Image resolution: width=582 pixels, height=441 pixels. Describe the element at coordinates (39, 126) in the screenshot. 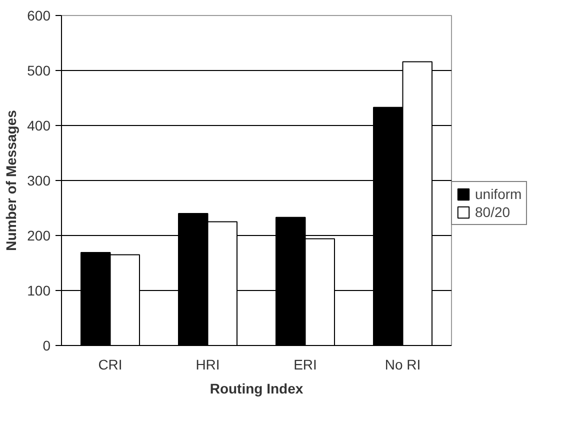

I see `y-tick-label: 400` at that location.